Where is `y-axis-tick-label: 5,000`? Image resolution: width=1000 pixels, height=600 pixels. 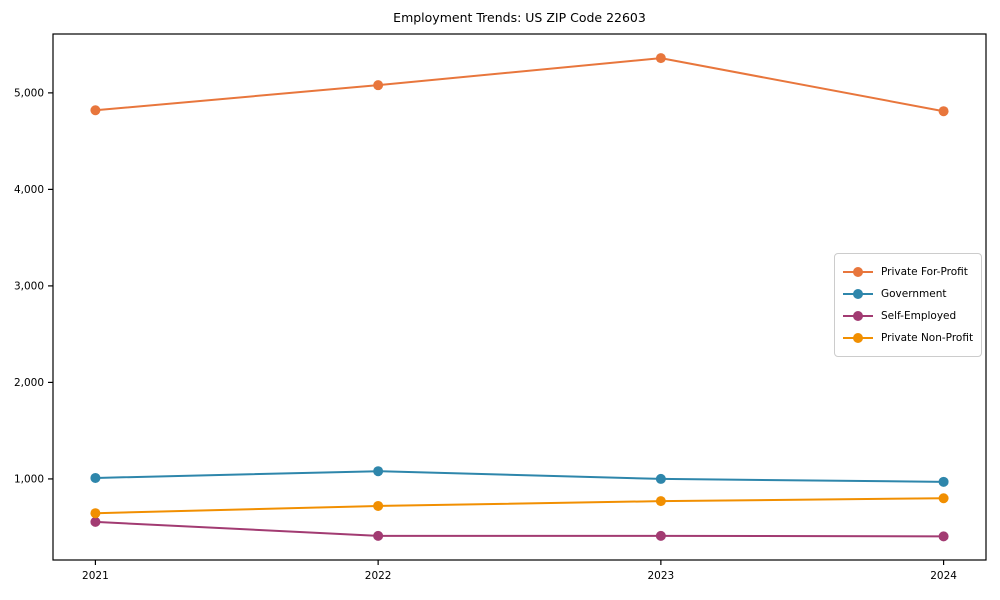 y-axis-tick-label: 5,000 is located at coordinates (29, 94).